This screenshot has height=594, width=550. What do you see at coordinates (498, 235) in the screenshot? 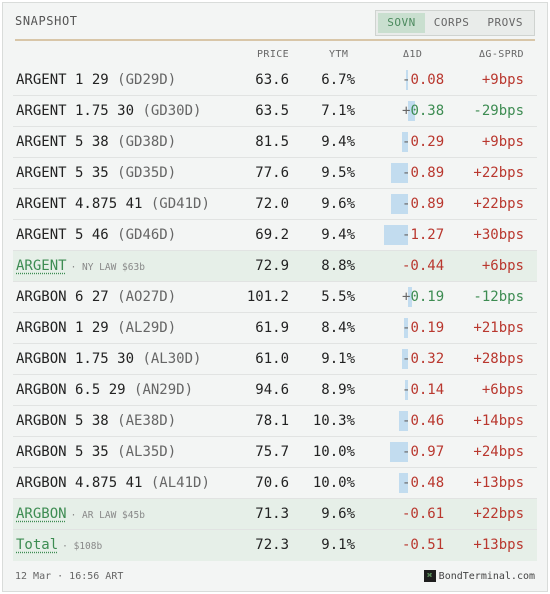
I see `gsprd-value: +30bps` at bounding box center [498, 235].